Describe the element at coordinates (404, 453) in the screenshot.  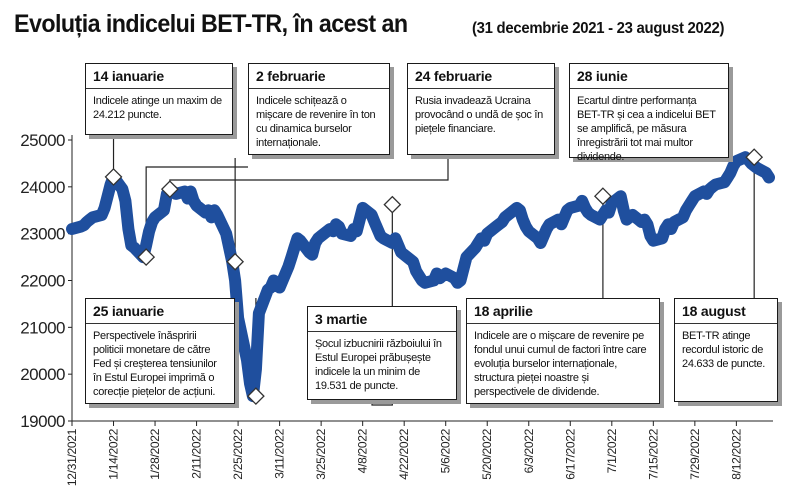
I see `x-tick-label: 4/22/2022` at that location.